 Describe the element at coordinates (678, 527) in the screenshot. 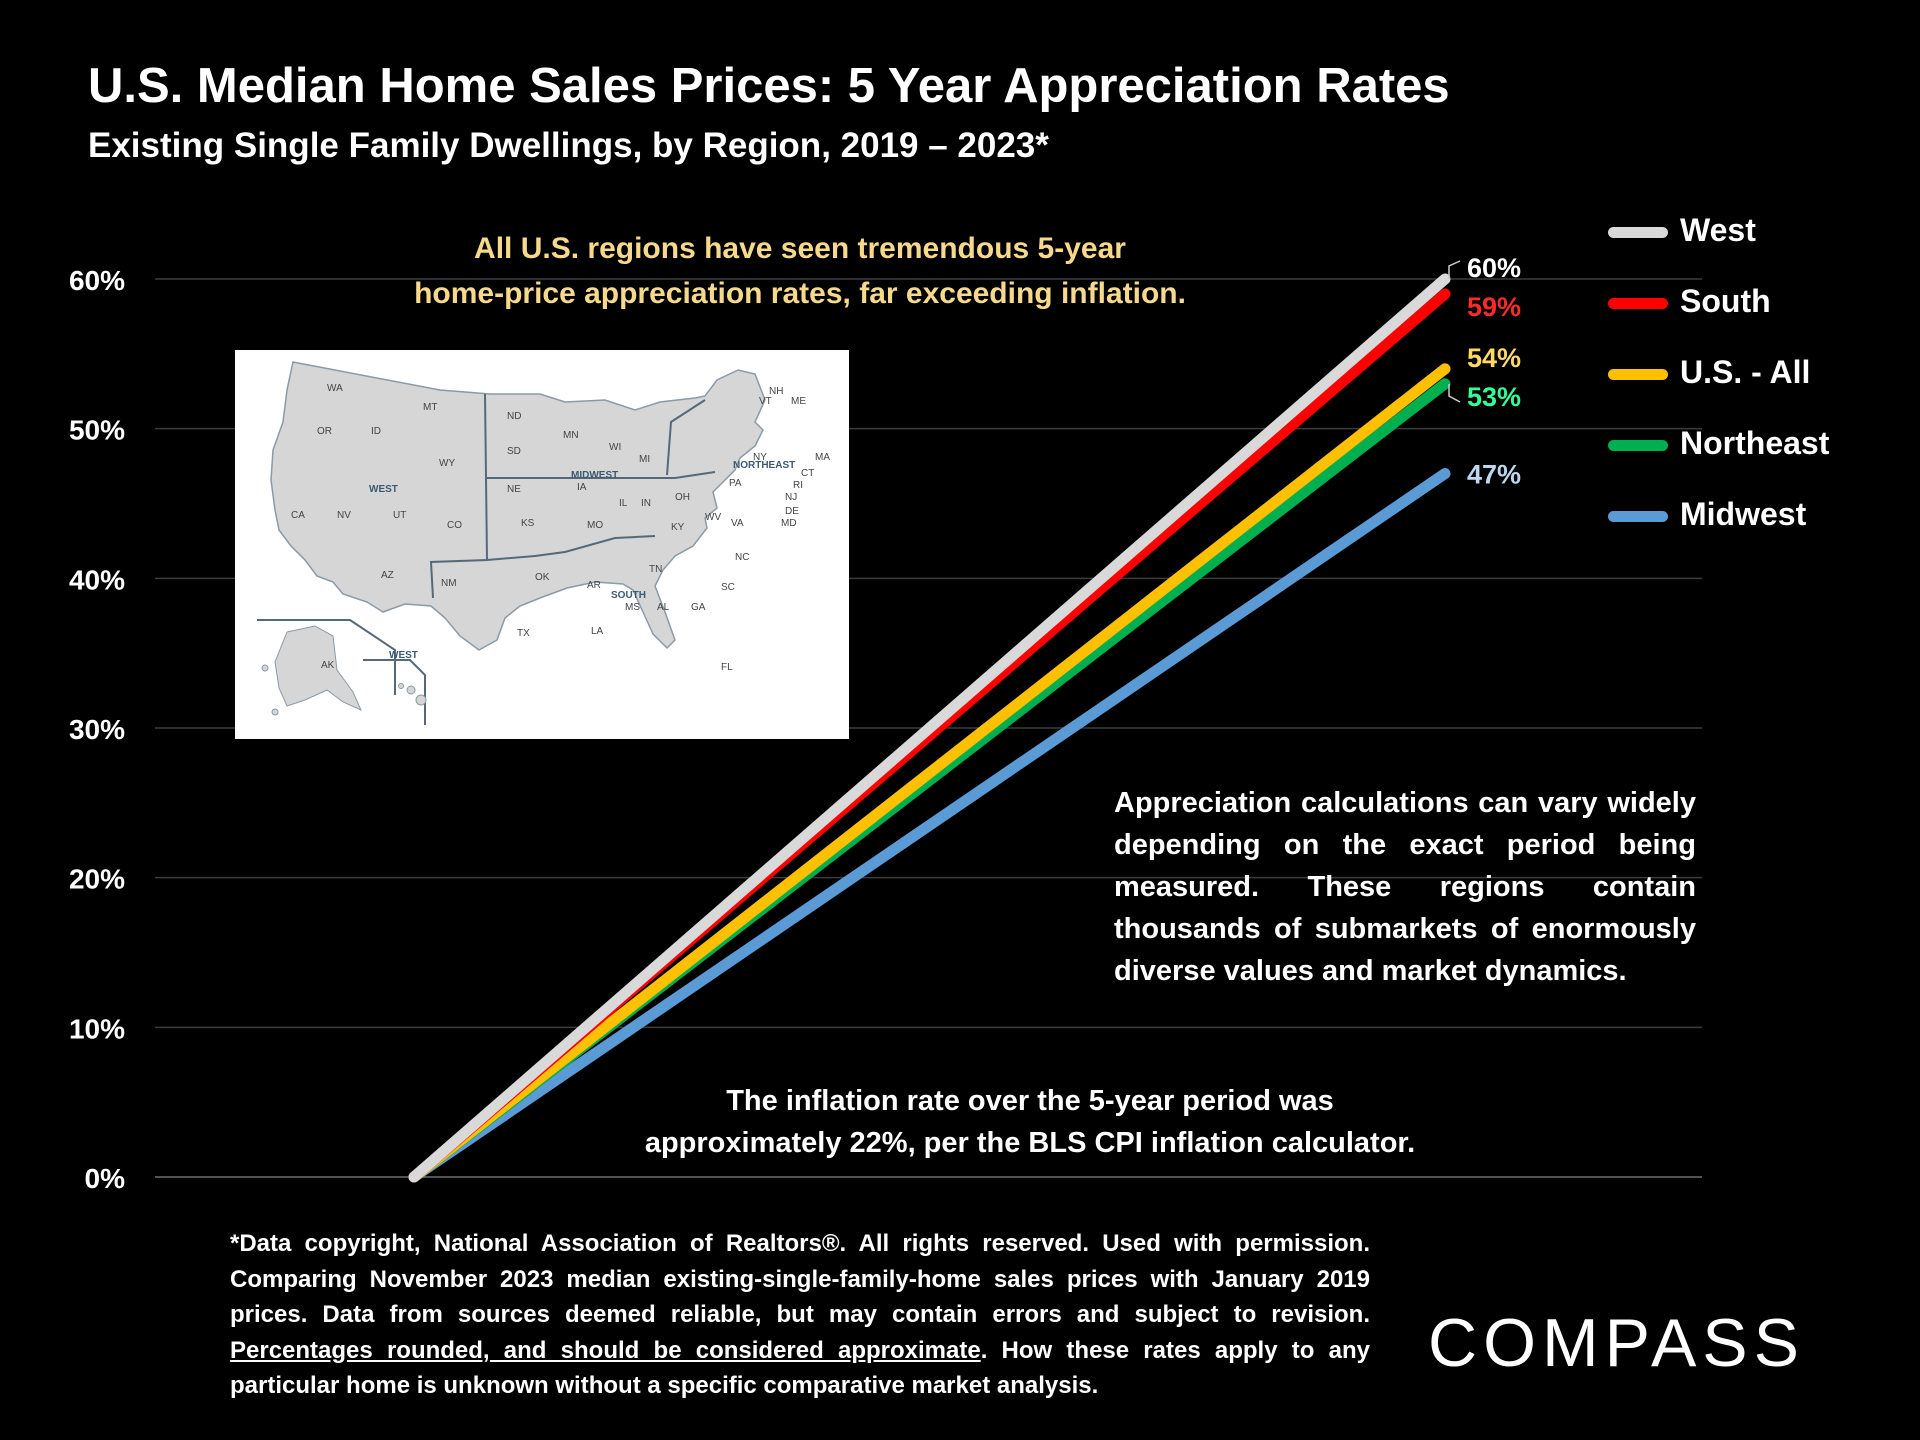

I see `map-label-ky: KY` at that location.